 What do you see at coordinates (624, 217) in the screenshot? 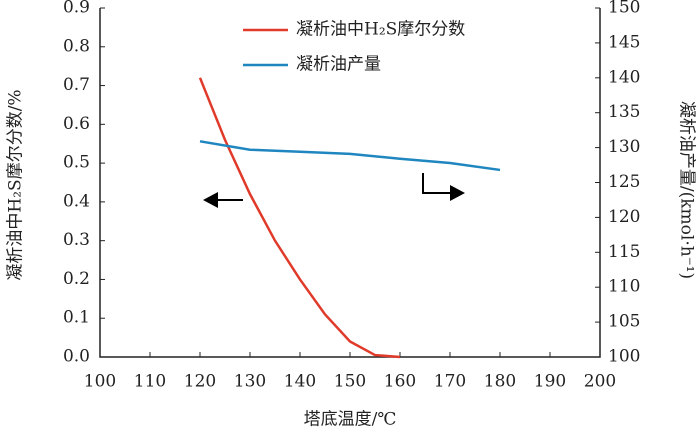
I see `y2-tick-label: 120` at bounding box center [624, 217].